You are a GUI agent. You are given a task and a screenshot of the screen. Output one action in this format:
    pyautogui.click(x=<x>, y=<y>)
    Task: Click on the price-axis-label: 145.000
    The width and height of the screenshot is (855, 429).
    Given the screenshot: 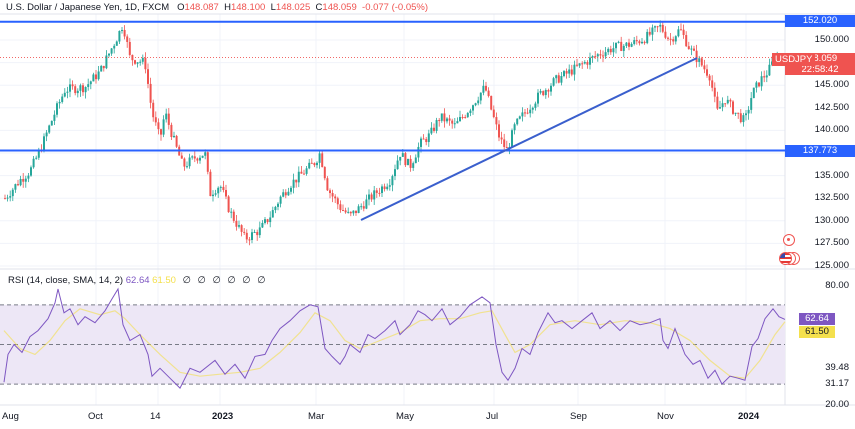 What is the action you would take?
    pyautogui.click(x=831, y=85)
    